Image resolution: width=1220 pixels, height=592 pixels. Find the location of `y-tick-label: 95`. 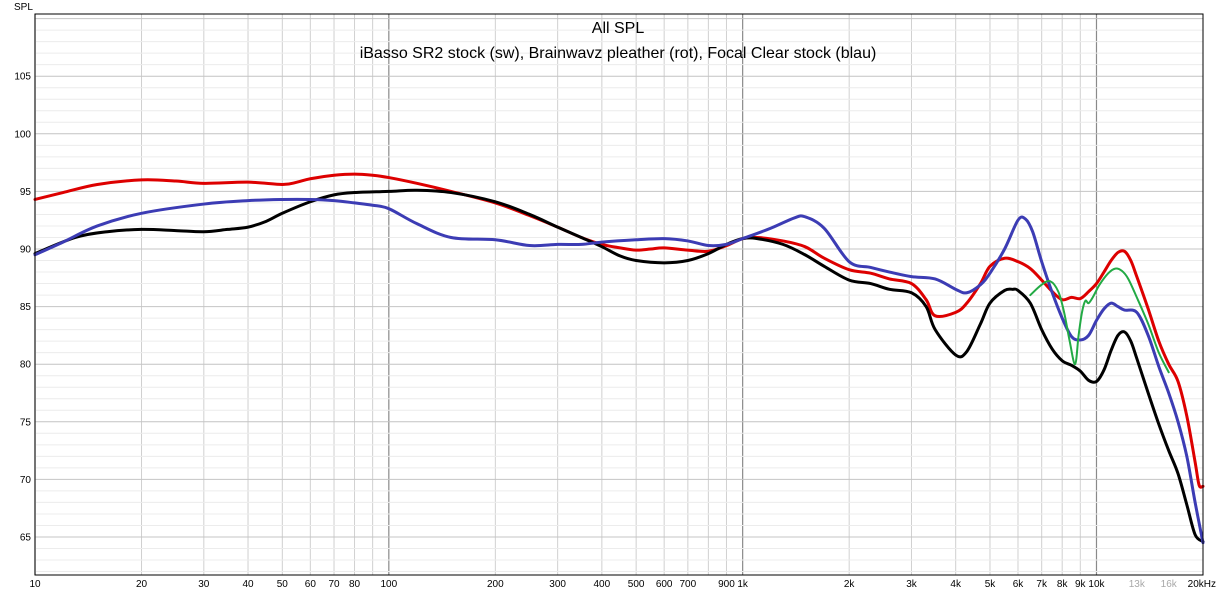

y-tick-label: 95 is located at coordinates (26, 192).